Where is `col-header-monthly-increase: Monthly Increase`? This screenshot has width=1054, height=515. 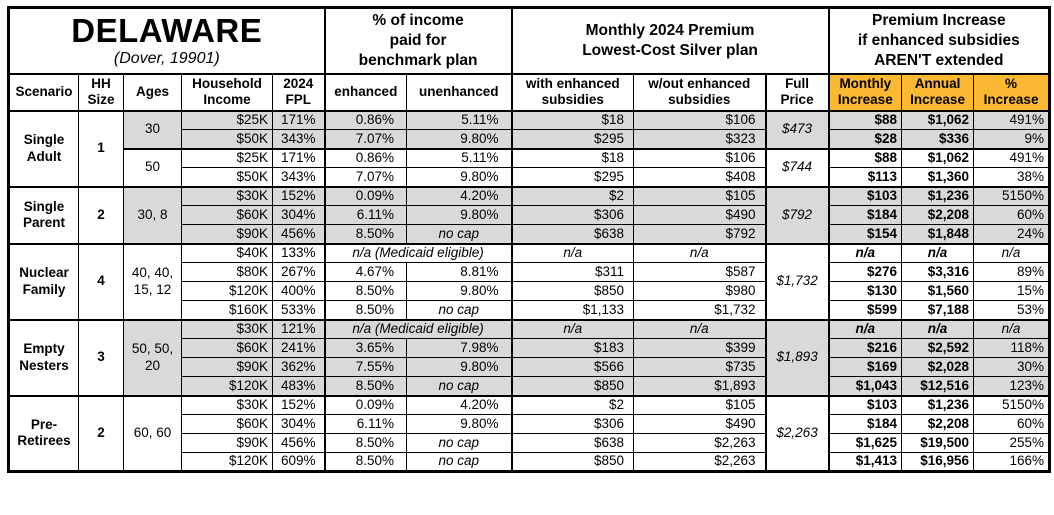 col-header-monthly-increase: Monthly Increase is located at coordinates (865, 91).